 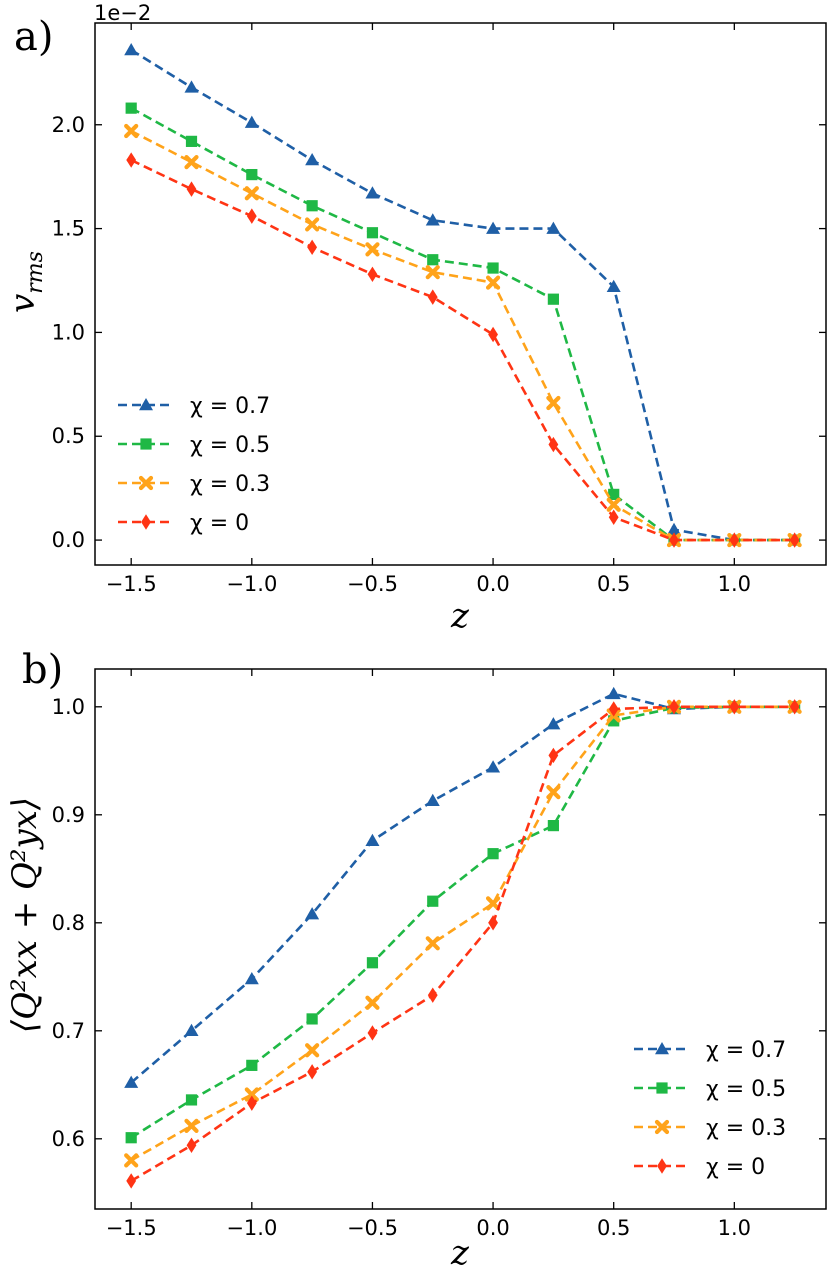 What do you see at coordinates (492, 584) in the screenshot?
I see `x-tick-label: 0.0` at bounding box center [492, 584].